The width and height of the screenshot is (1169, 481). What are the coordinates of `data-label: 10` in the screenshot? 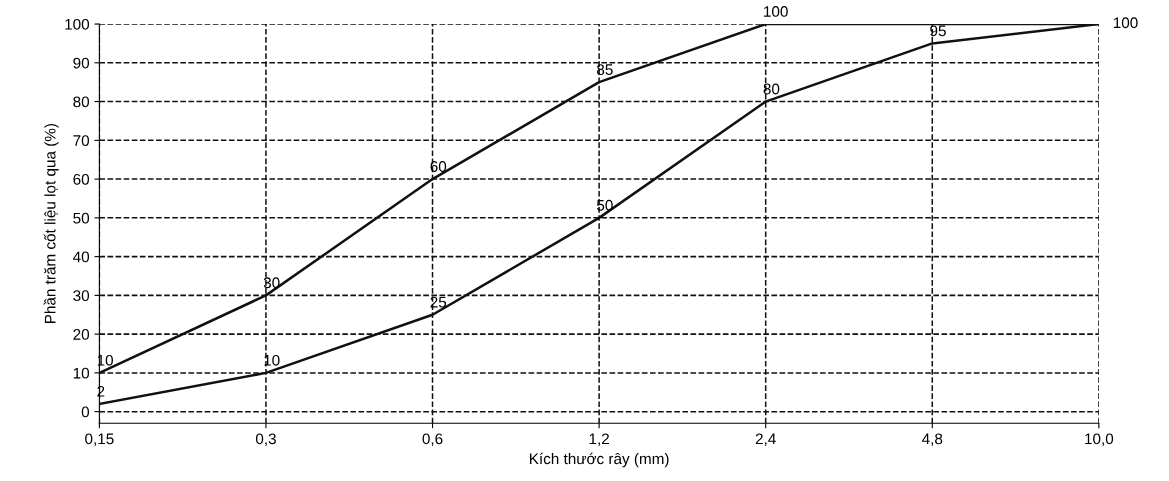 It's located at (272, 360).